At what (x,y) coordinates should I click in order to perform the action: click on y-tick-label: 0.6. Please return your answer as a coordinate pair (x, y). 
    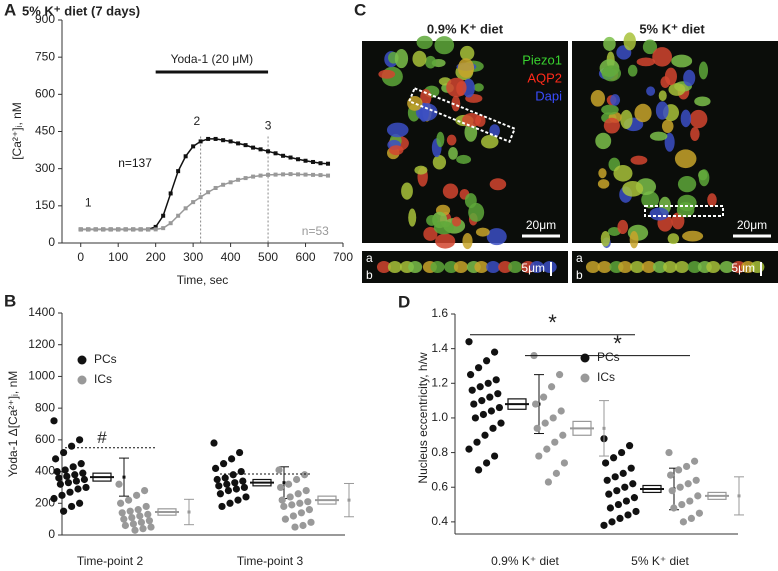
    Looking at the image, I should click on (439, 486).